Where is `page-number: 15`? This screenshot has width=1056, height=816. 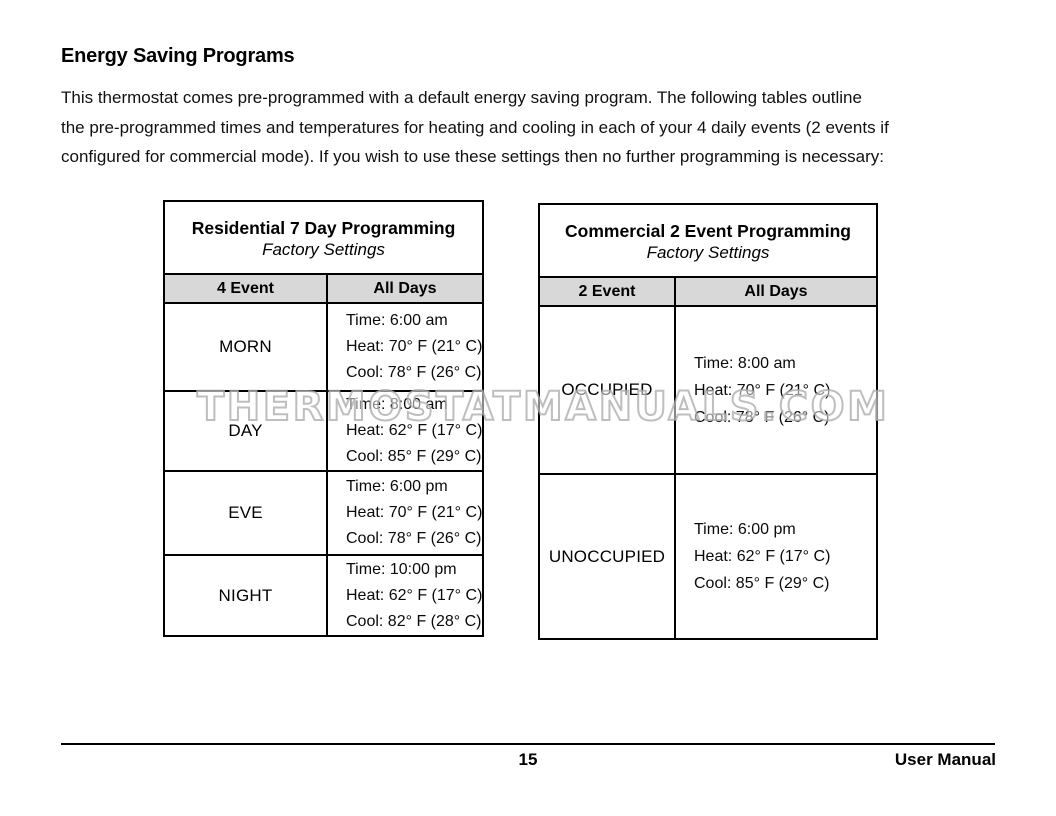 page-number: 15 is located at coordinates (528, 759).